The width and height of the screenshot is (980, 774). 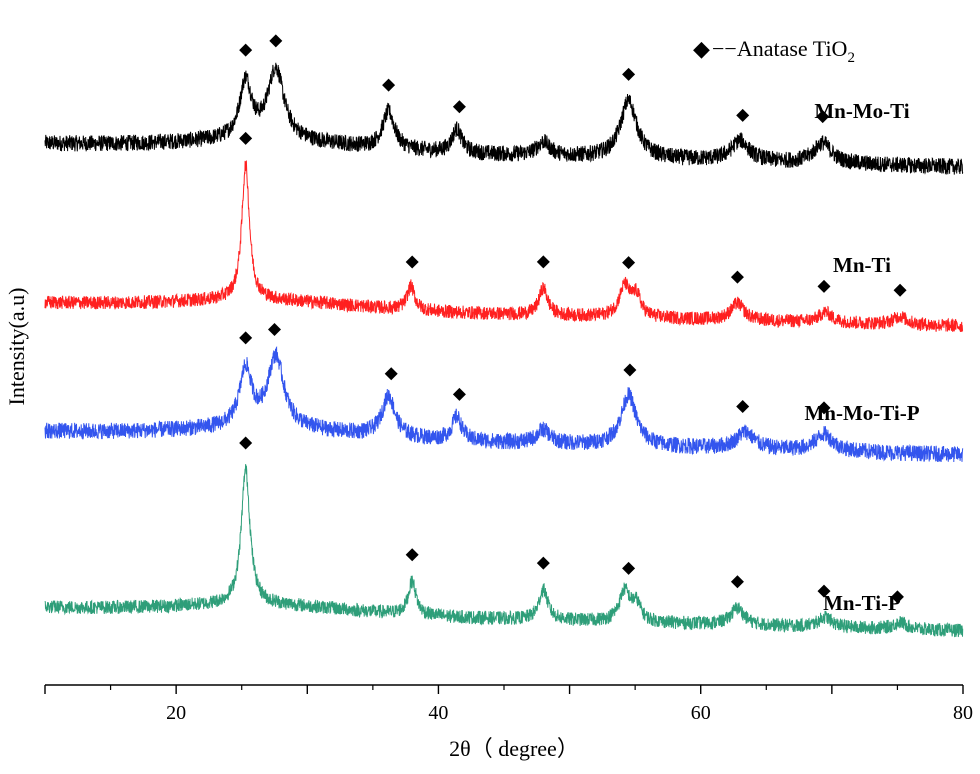 I want to click on series-label-layer: Mn-Mo-Ti Mn-Ti Mn-Mo-Ti-P Mn-Ti-P, so click(x=861, y=357).